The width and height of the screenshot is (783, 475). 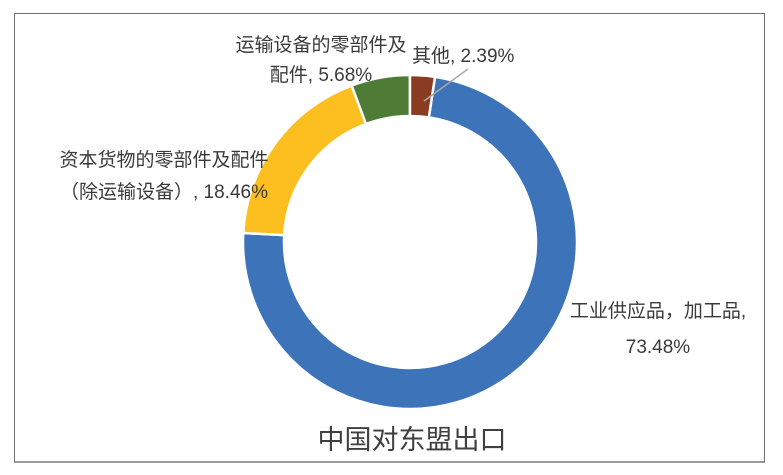 I want to click on label-other: 其他, 2.39%, so click(x=463, y=57).